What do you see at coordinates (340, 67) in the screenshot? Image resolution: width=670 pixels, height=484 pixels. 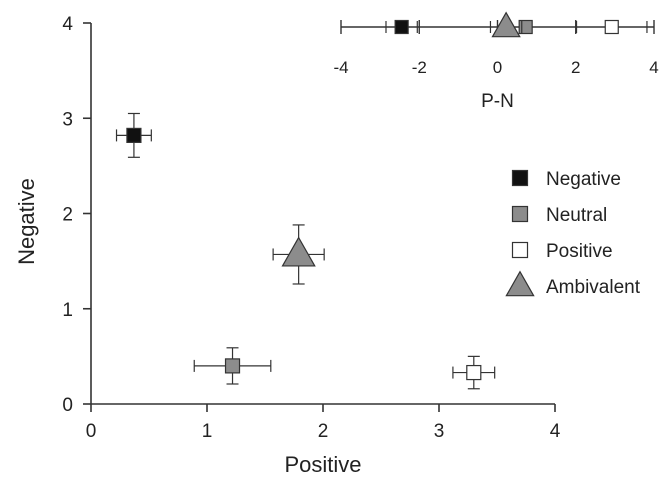 I see `inset-tick-label: -4` at bounding box center [340, 67].